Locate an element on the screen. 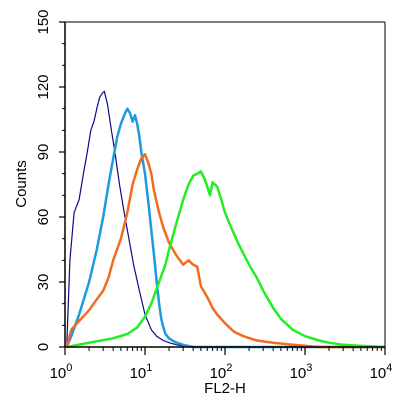 The height and width of the screenshot is (403, 400). x-tick-label: 10¹ is located at coordinates (141, 372).